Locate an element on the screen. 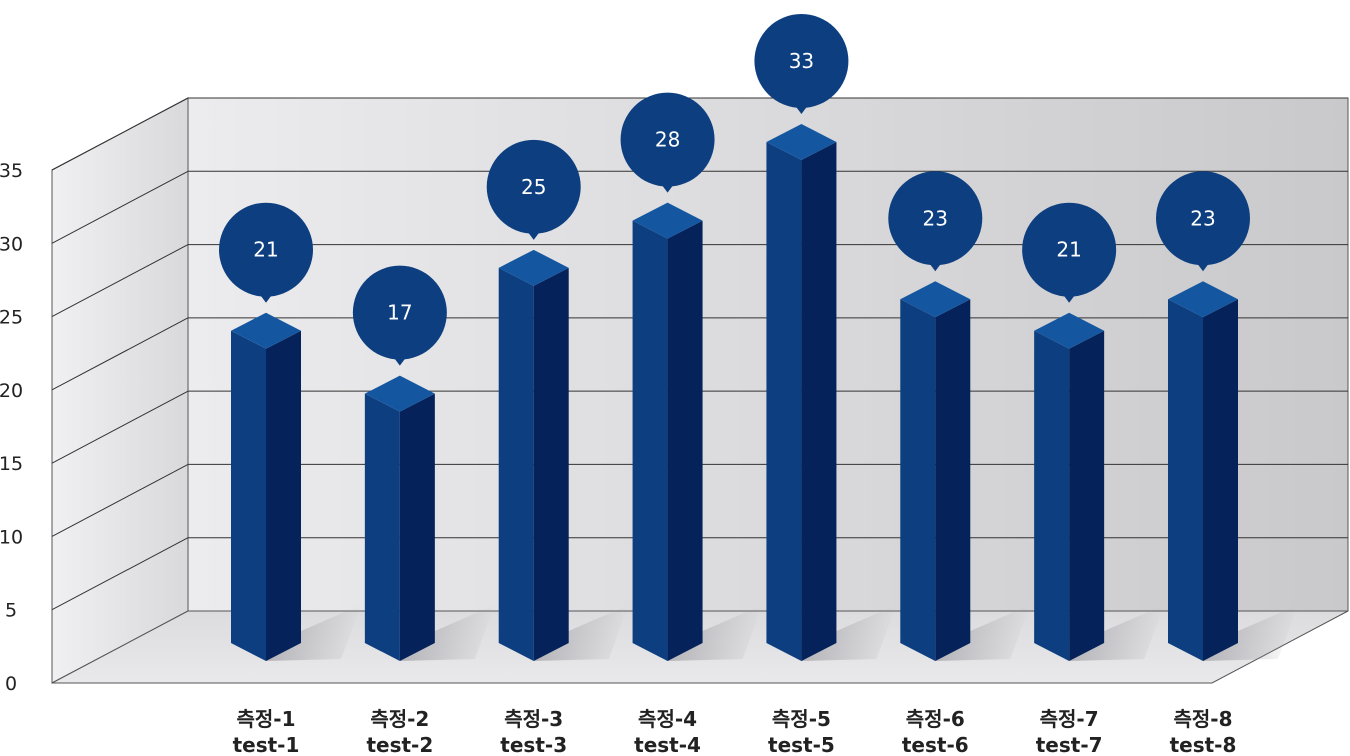 This screenshot has width=1350, height=756. y-tick-label: 15 is located at coordinates (11, 464).